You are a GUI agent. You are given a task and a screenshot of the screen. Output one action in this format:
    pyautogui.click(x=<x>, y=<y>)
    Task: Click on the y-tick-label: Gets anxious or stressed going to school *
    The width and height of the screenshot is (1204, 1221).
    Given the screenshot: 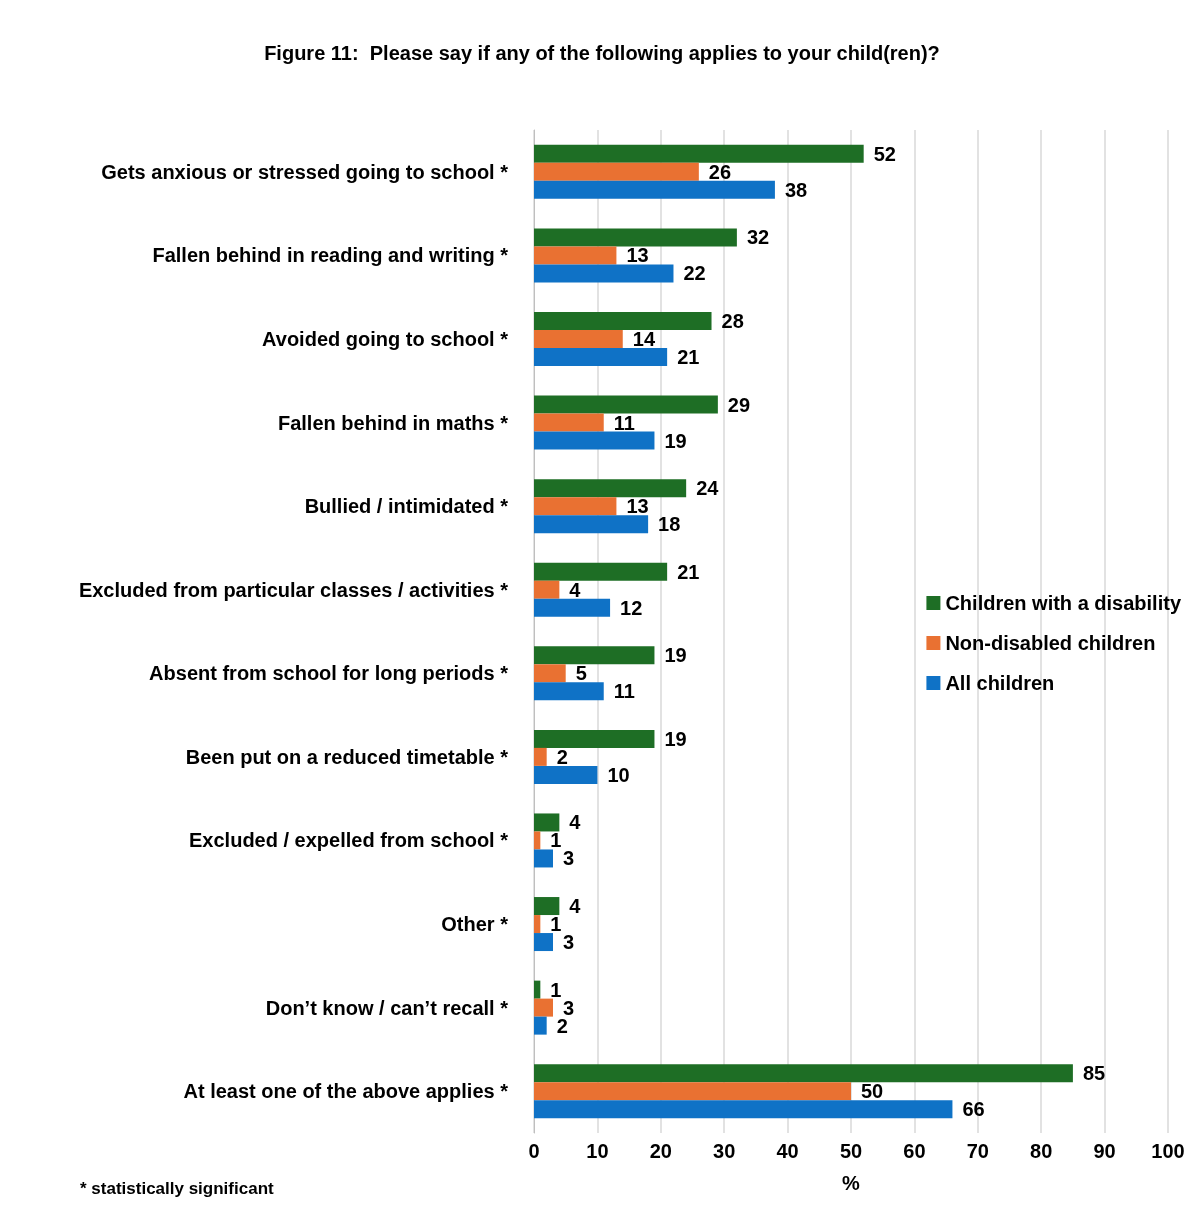 What is the action you would take?
    pyautogui.click(x=305, y=171)
    